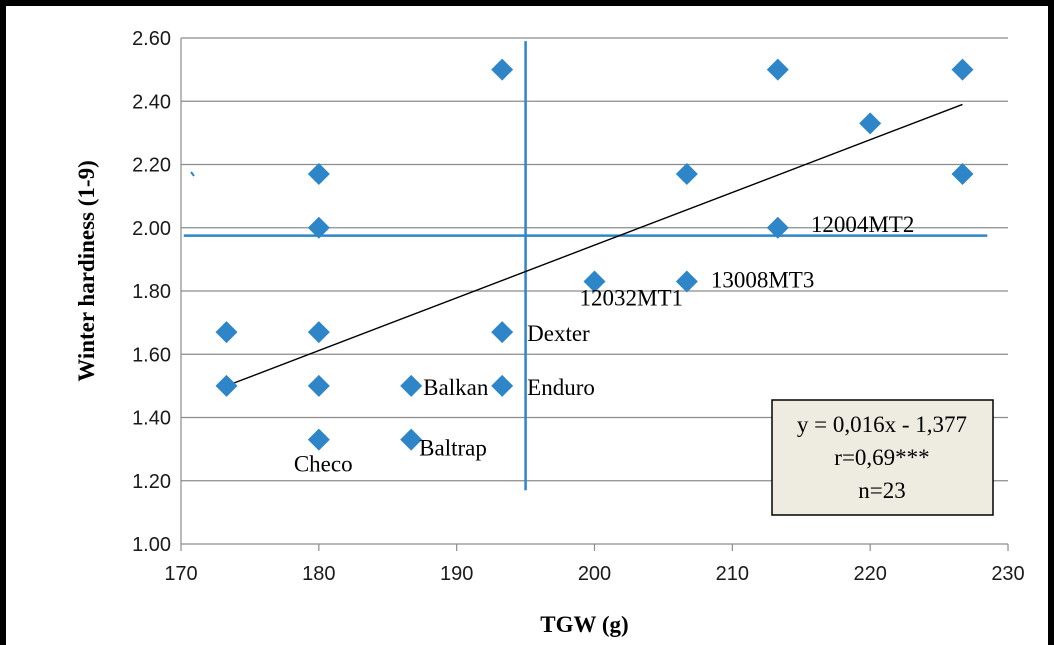 This screenshot has height=645, width=1054. Describe the element at coordinates (558, 333) in the screenshot. I see `point-label: Dexter` at that location.